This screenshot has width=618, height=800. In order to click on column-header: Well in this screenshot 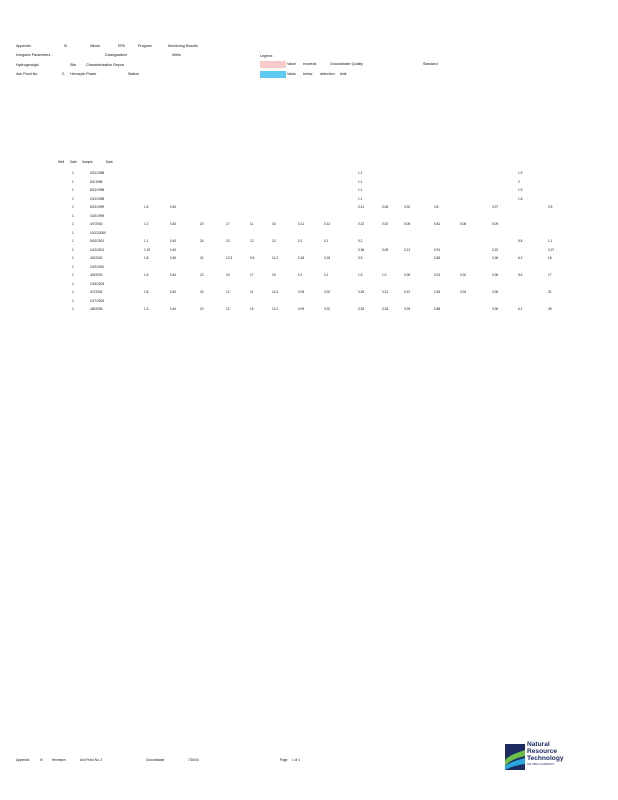, I will do `click(61, 162)`.